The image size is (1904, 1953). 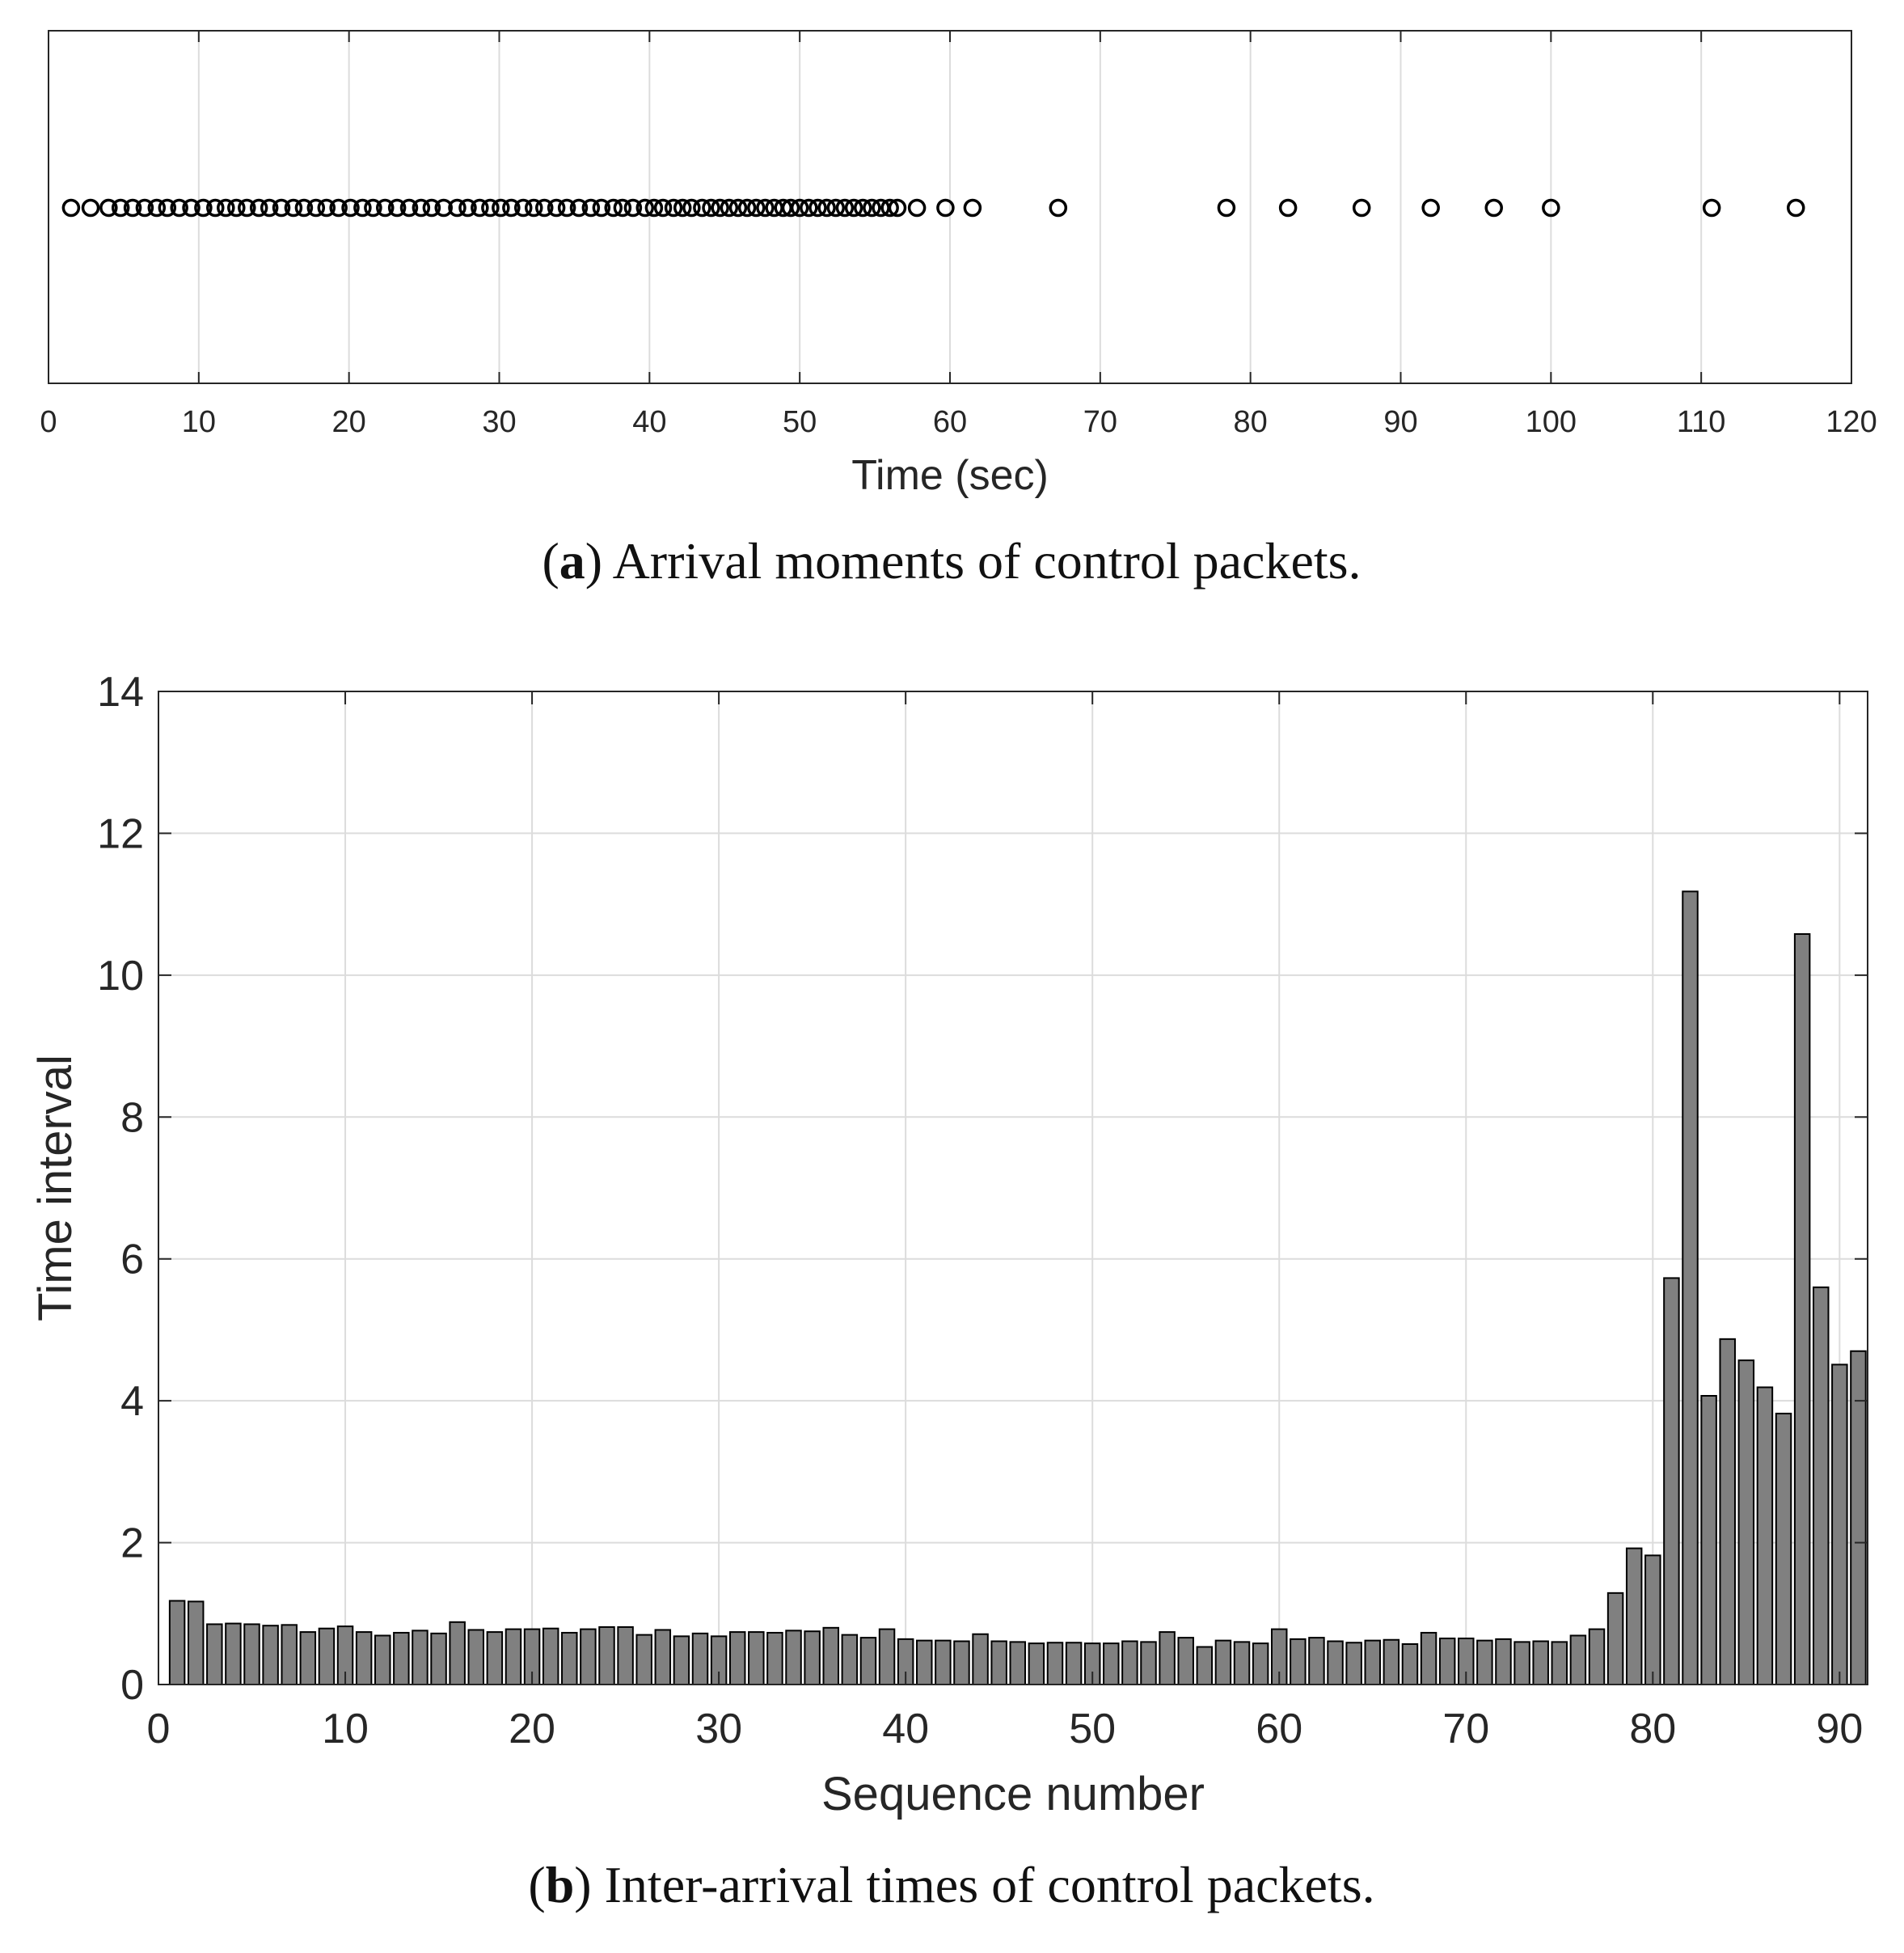 I want to click on panel-b-xtick-label: 80, so click(x=1653, y=1729).